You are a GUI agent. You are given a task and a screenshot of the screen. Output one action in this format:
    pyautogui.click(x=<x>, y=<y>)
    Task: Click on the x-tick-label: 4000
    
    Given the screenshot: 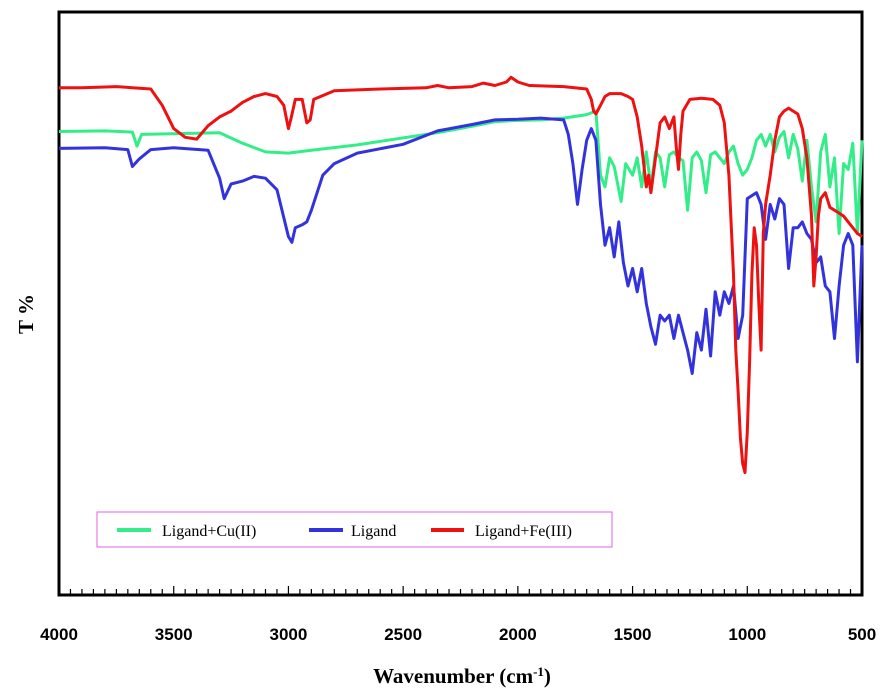 What is the action you would take?
    pyautogui.click(x=59, y=634)
    